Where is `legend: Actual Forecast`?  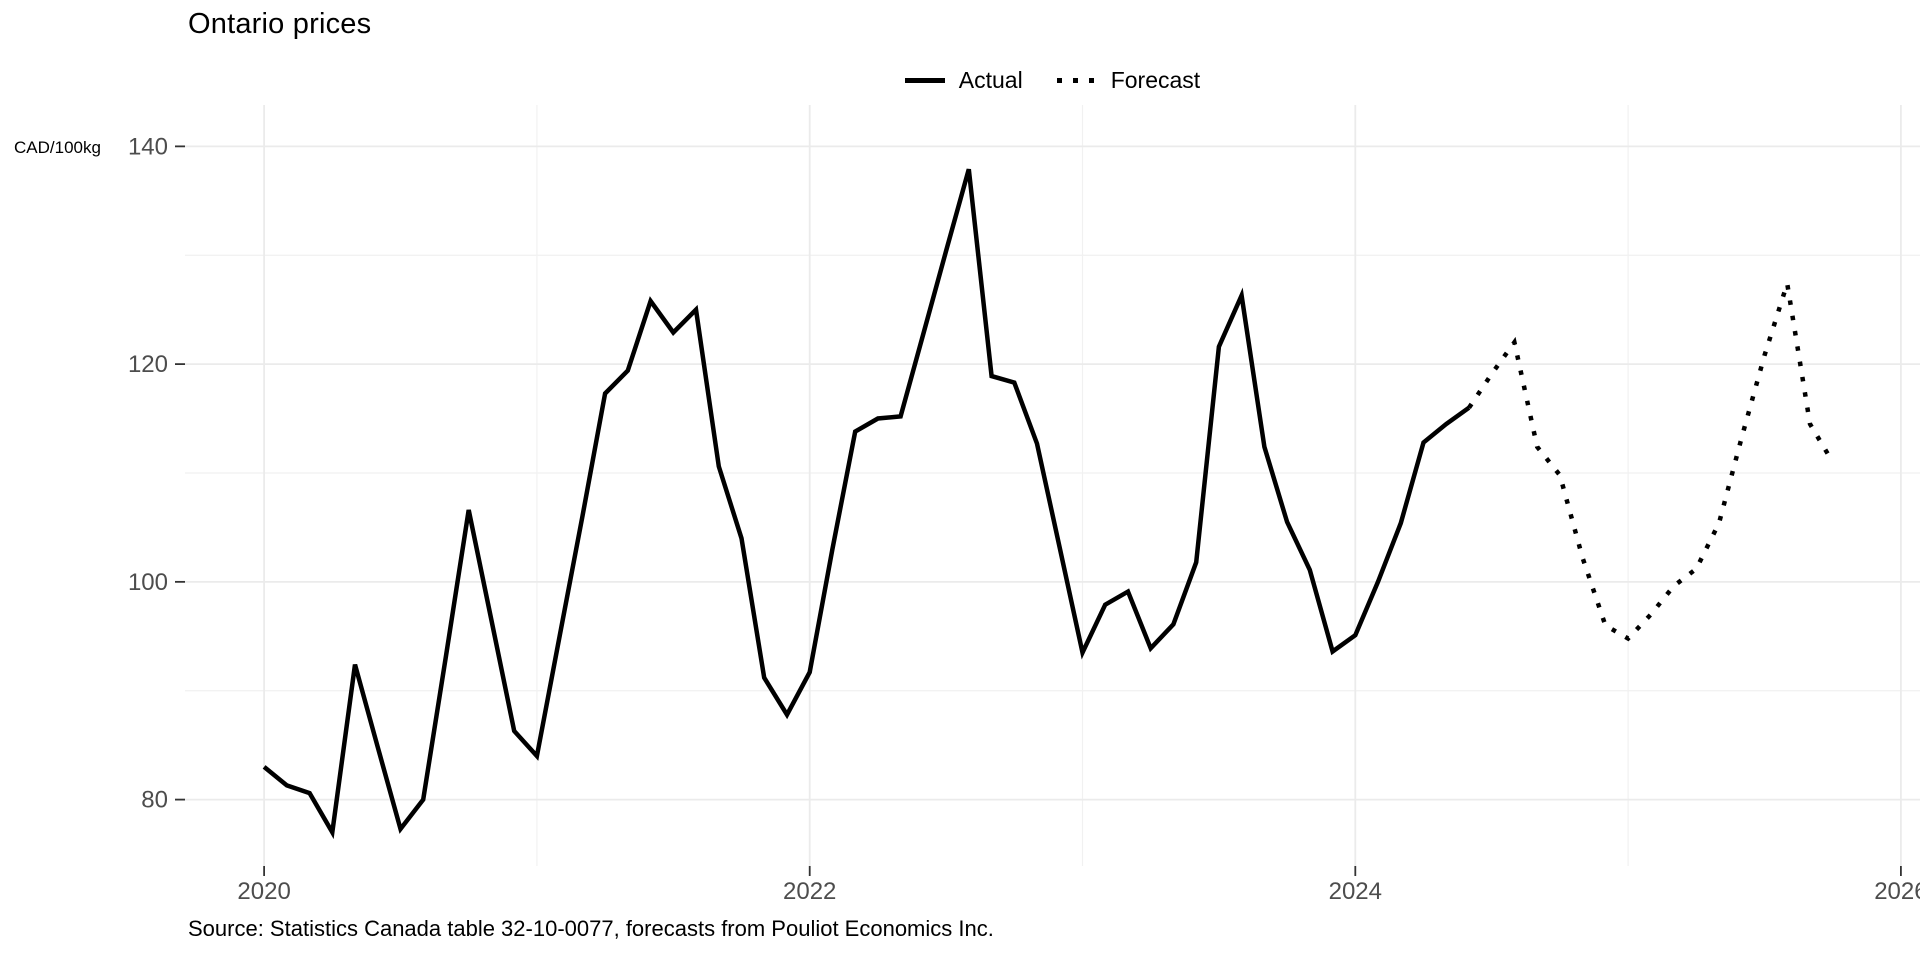
legend: Actual Forecast is located at coordinates (1052, 80).